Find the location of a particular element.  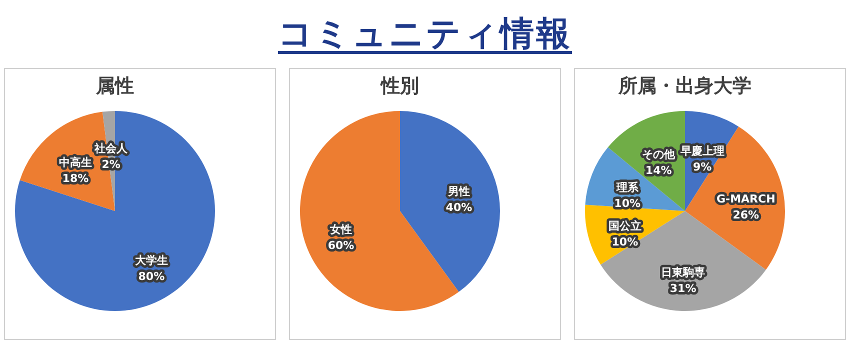

text: コミュニティ情報 is located at coordinates (425, 34).